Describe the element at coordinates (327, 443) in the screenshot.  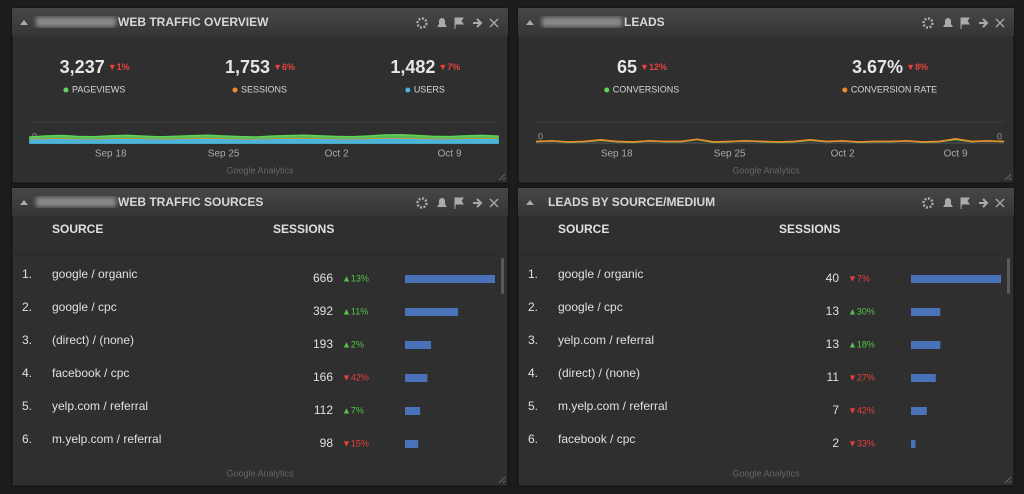
I see `row-value: 98` at that location.